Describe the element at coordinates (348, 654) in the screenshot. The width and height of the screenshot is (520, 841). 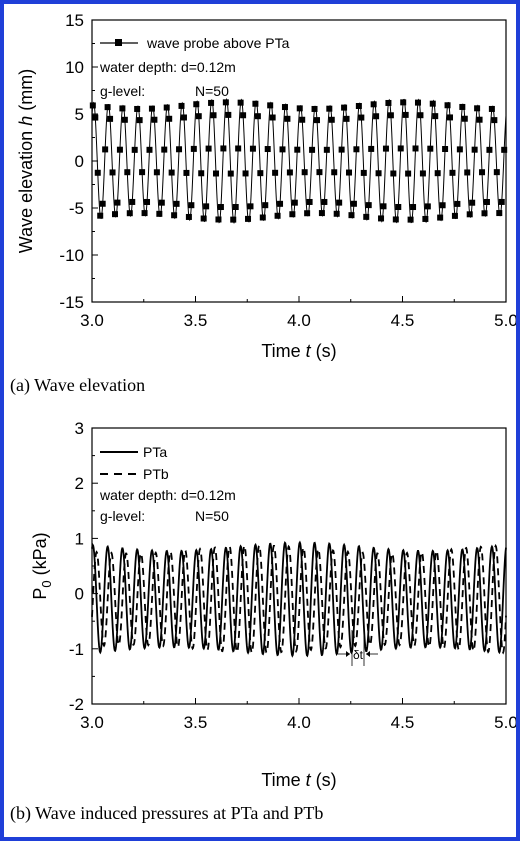
I see `delta-t-left-arrowhead` at that location.